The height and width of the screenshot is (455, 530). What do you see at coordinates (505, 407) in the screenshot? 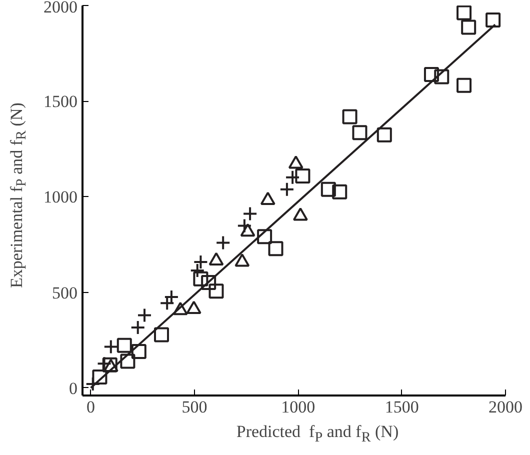
I see `x-tick-label: 2000` at bounding box center [505, 407].